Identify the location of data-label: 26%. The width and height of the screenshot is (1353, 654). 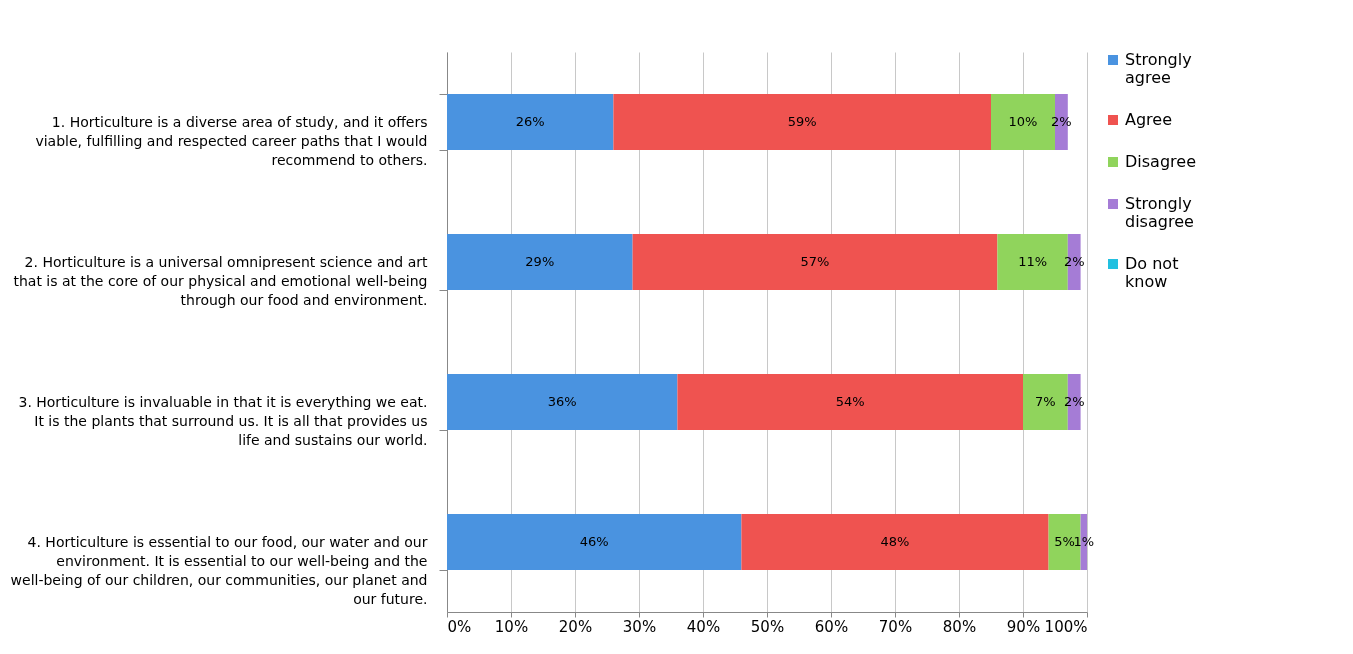
(530, 121).